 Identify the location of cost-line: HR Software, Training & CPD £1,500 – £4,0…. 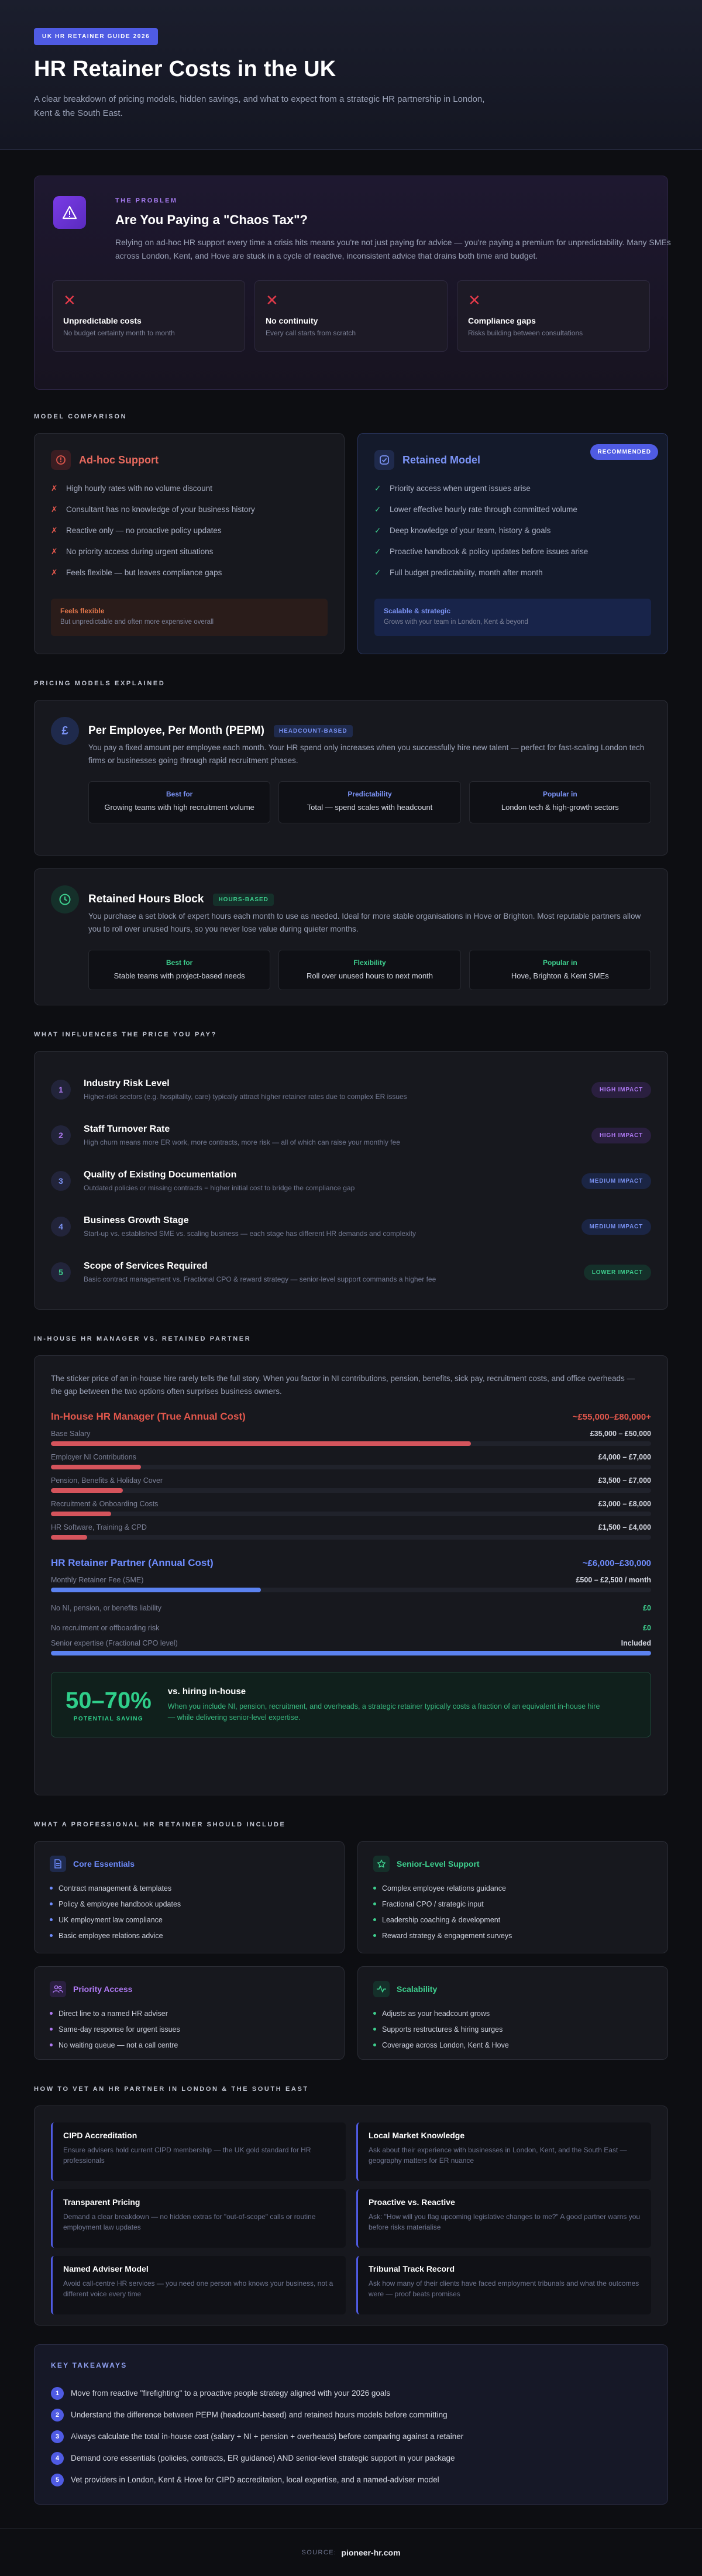
(351, 1532).